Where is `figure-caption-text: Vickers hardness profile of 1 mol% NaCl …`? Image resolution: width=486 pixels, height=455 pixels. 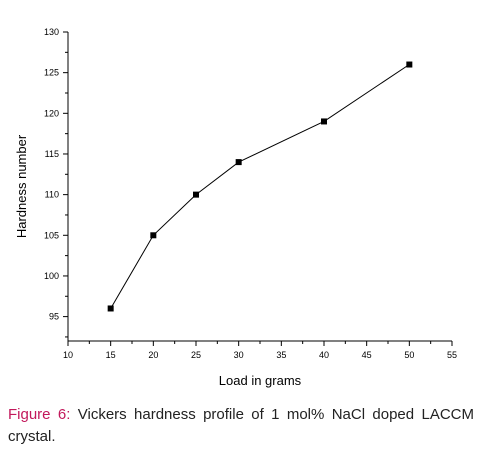
figure-caption-text: Vickers hardness profile of 1 mol% NaCl … is located at coordinates (241, 425).